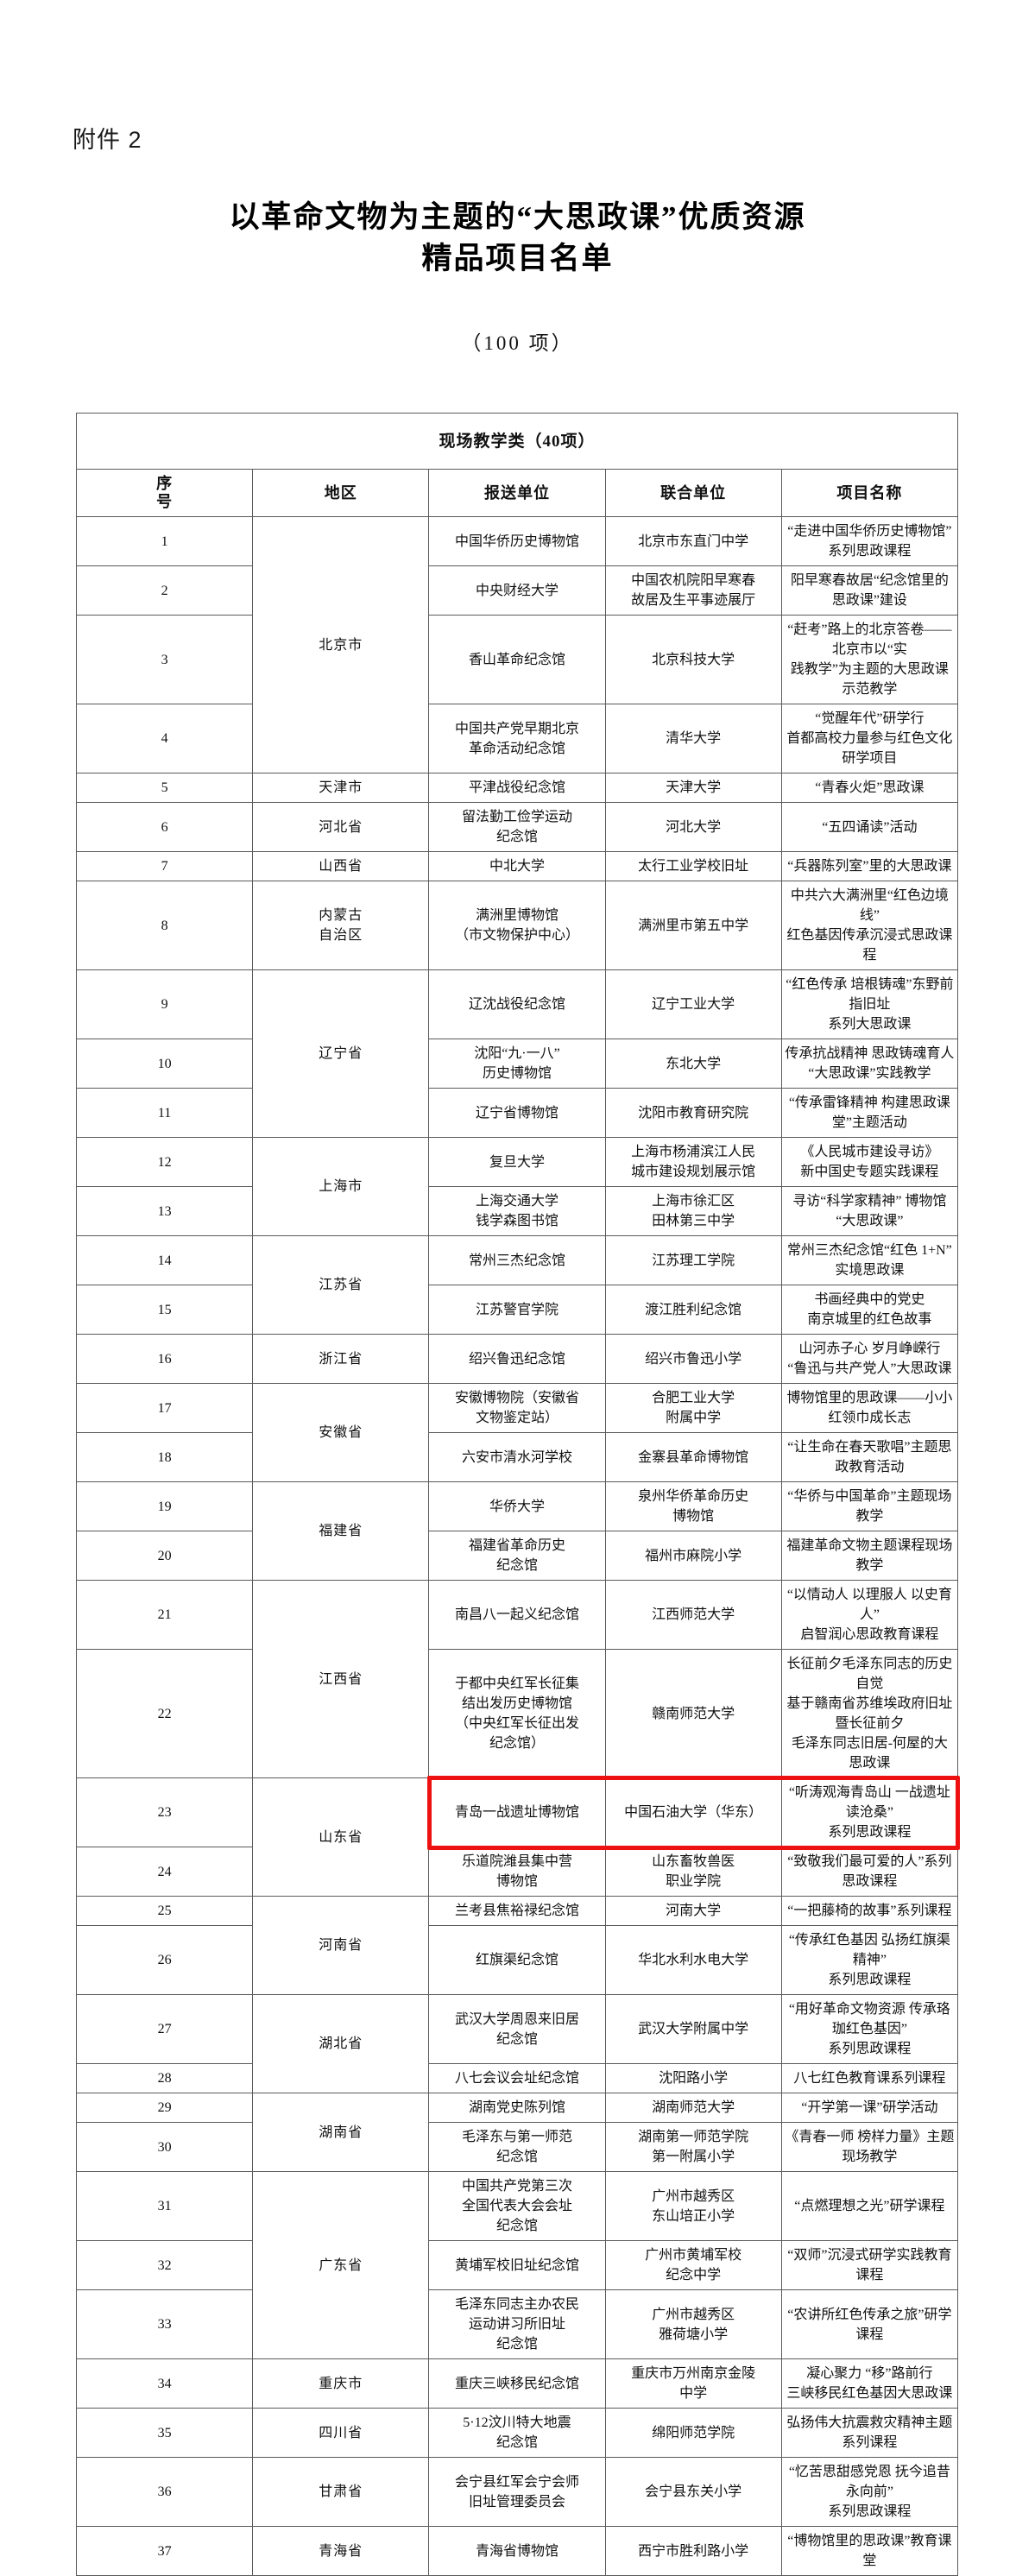 The height and width of the screenshot is (2576, 1035). I want to click on cell-project: “兵器陈列室”里的大思政课, so click(869, 866).